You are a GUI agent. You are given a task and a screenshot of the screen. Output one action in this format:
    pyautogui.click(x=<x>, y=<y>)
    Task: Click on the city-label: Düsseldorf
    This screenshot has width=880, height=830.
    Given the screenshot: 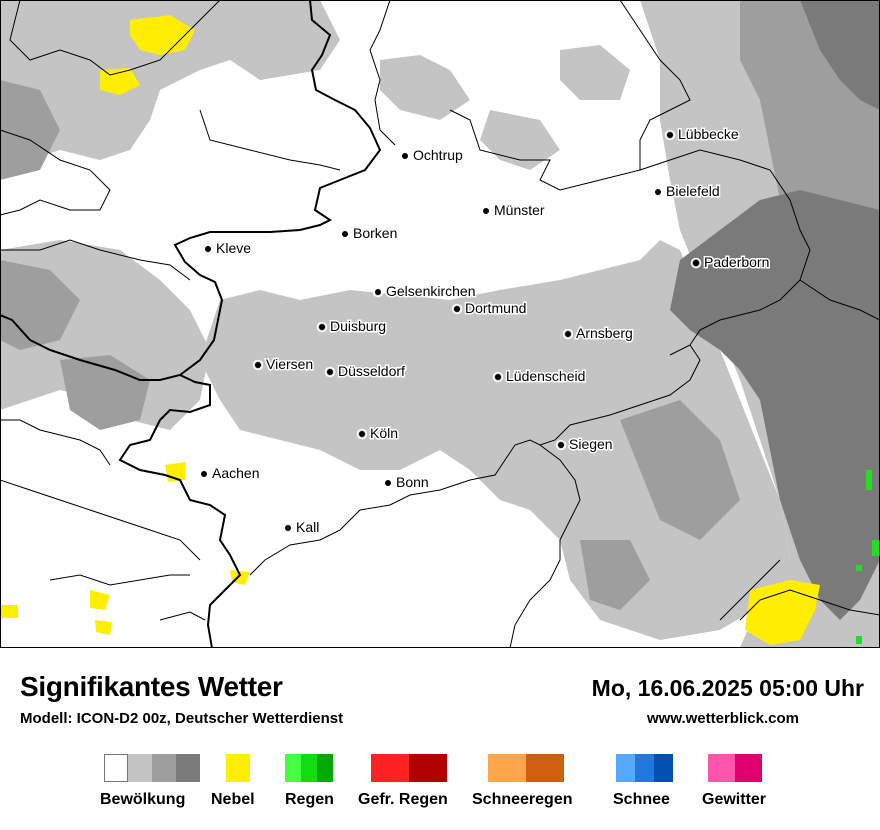 What is the action you would take?
    pyautogui.click(x=371, y=371)
    